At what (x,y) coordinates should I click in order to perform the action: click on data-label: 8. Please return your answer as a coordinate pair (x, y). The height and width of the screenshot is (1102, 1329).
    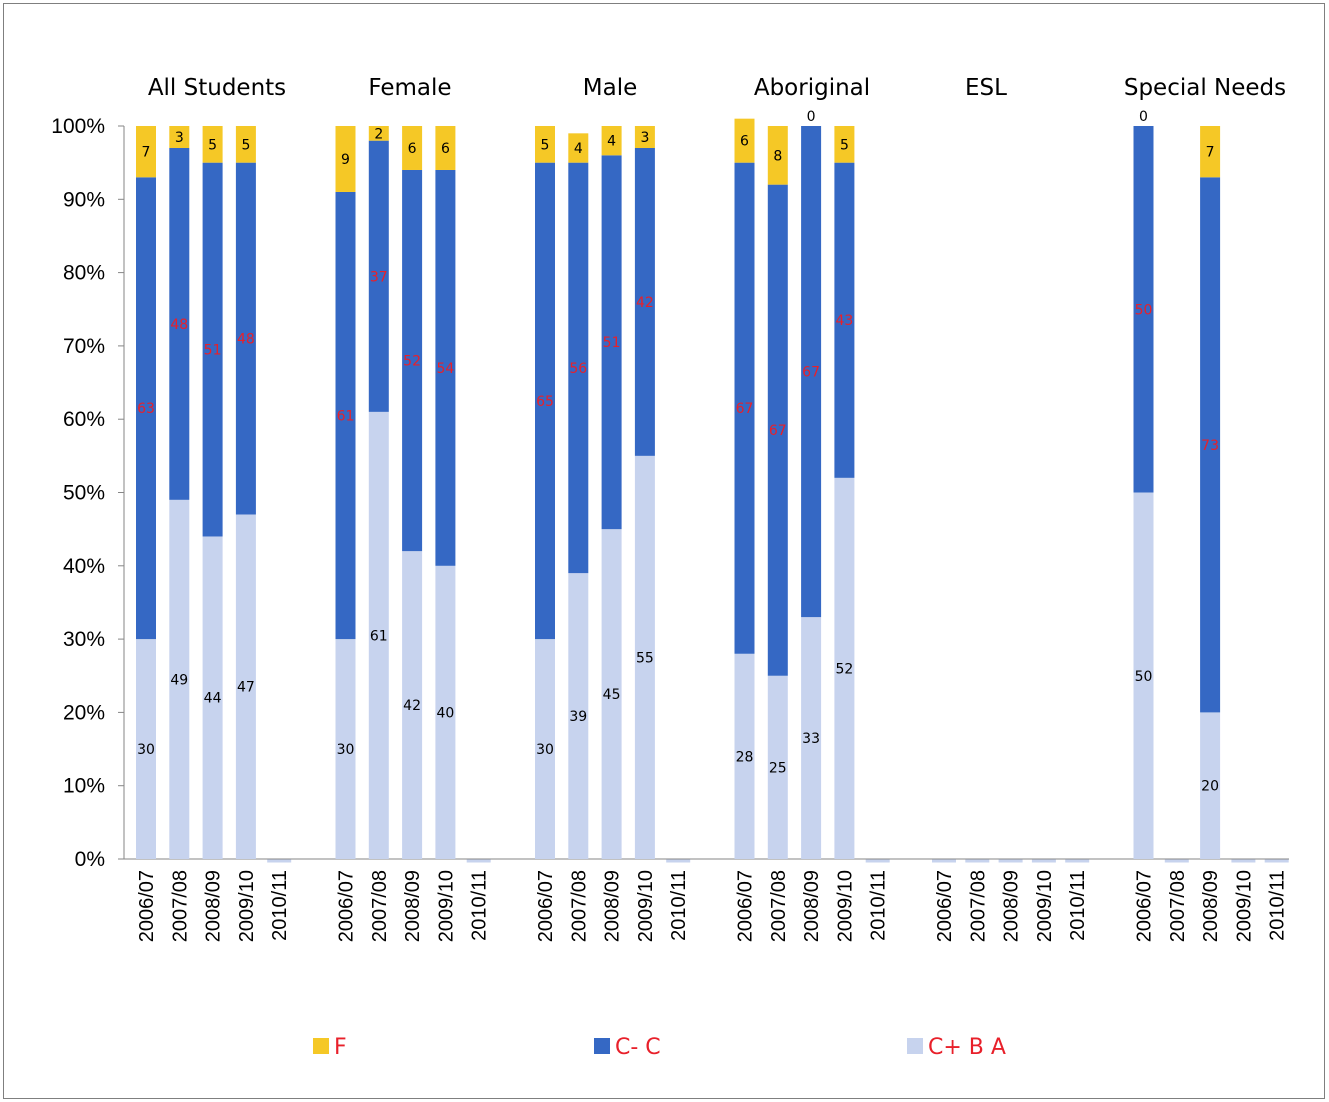
    Looking at the image, I should click on (777, 156).